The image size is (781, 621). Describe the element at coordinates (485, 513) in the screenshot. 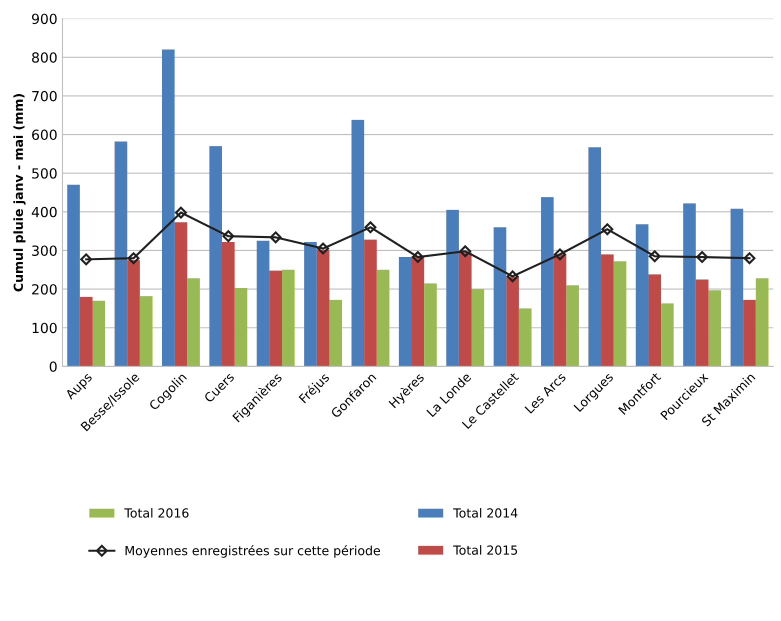

I see `legend-label: Total 2014` at that location.